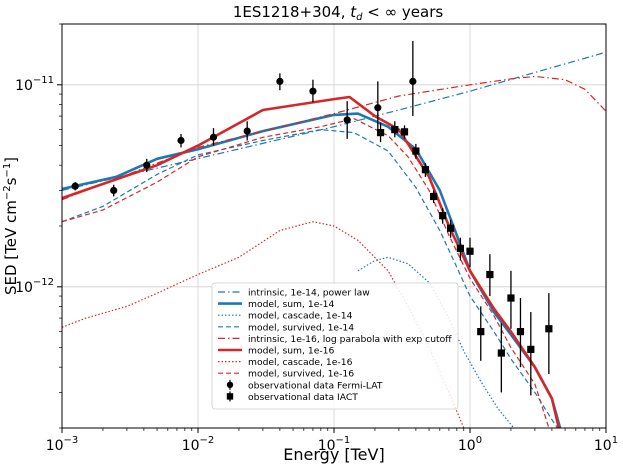  Describe the element at coordinates (291, 304) in the screenshot. I see `legend-label-1: model, sum, 1e-14` at that location.